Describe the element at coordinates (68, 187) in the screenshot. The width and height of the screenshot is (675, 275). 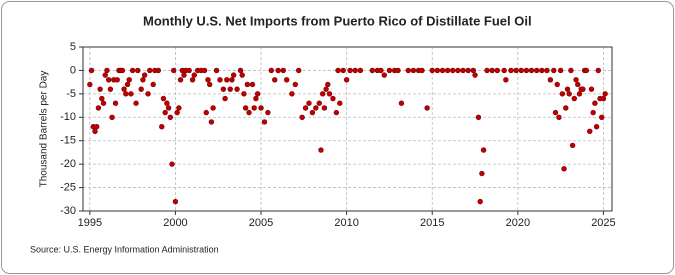
I see `y-tick-label: -25` at that location.